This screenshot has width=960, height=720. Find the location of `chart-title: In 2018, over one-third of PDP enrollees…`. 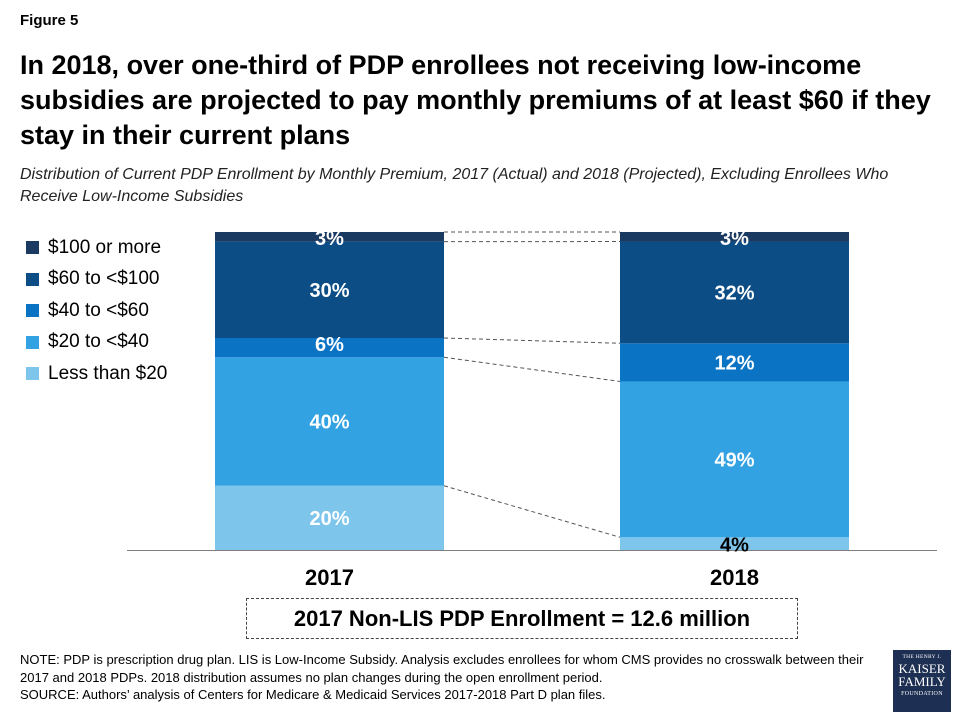

chart-title: In 2018, over one-third of PDP enrollees… is located at coordinates (475, 100).